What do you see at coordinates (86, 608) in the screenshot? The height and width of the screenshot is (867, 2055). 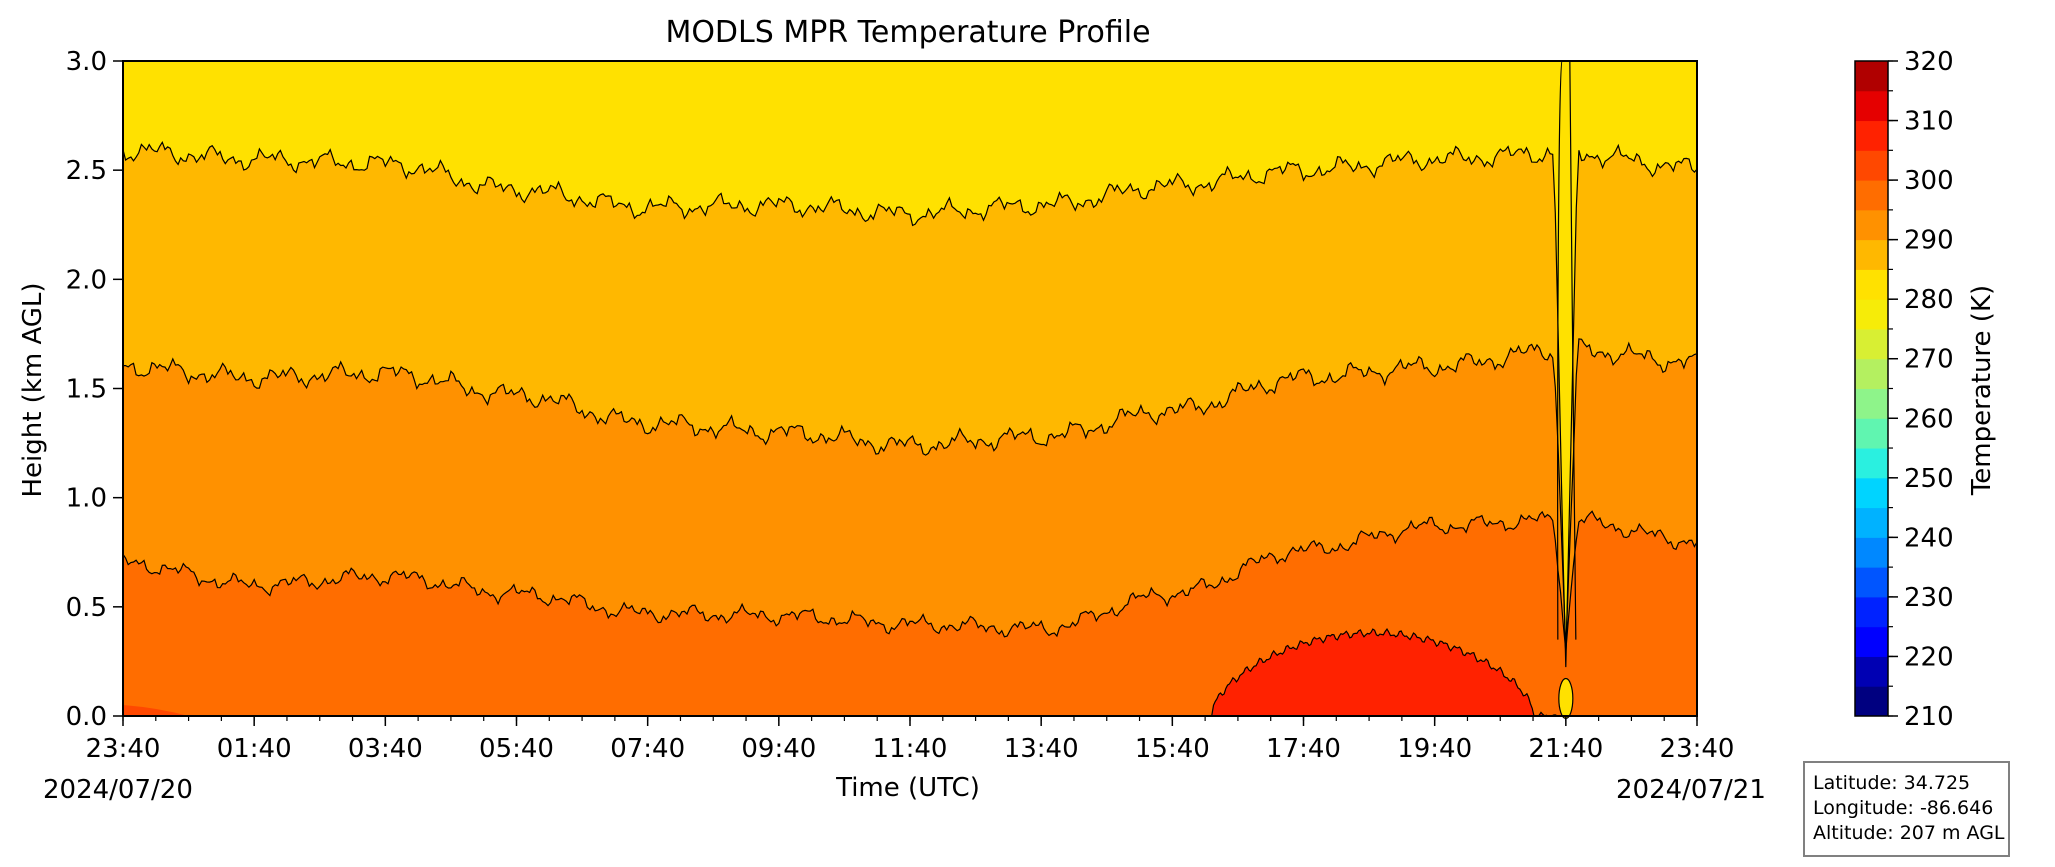 I see `y-tick-label: 0.5` at bounding box center [86, 608].